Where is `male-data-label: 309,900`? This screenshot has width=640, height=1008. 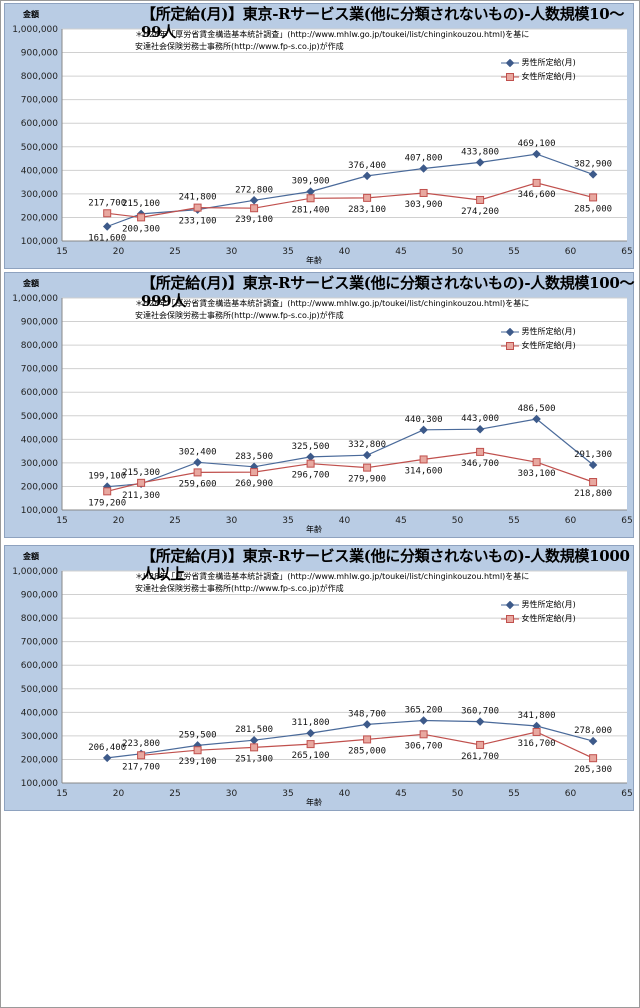
male-data-label: 309,900 is located at coordinates (311, 182).